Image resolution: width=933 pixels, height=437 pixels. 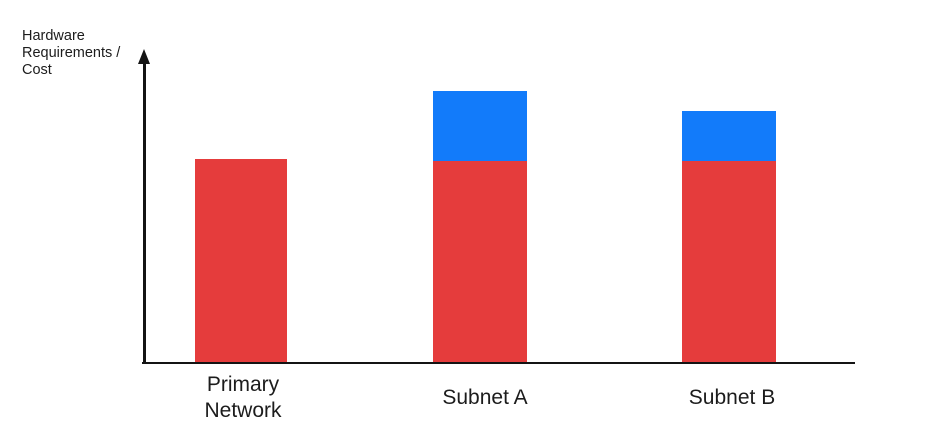 I want to click on x-axis-label-subnet-a: Subnet A, so click(x=485, y=397).